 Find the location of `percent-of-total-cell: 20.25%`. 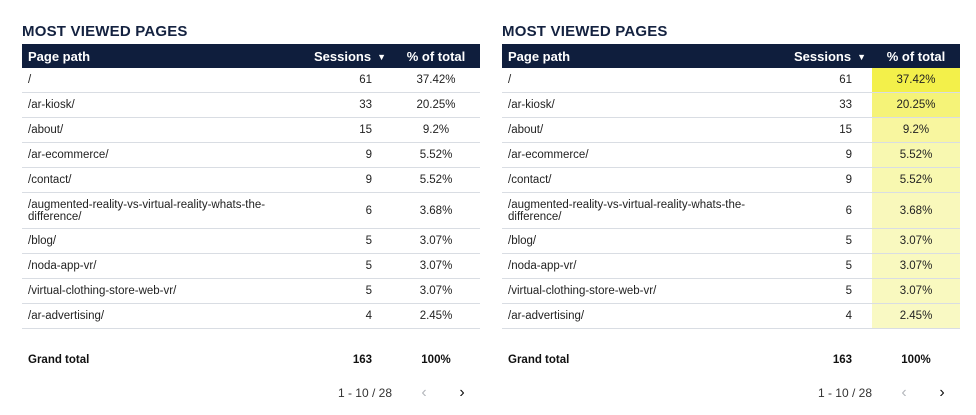

percent-of-total-cell: 20.25% is located at coordinates (436, 105).